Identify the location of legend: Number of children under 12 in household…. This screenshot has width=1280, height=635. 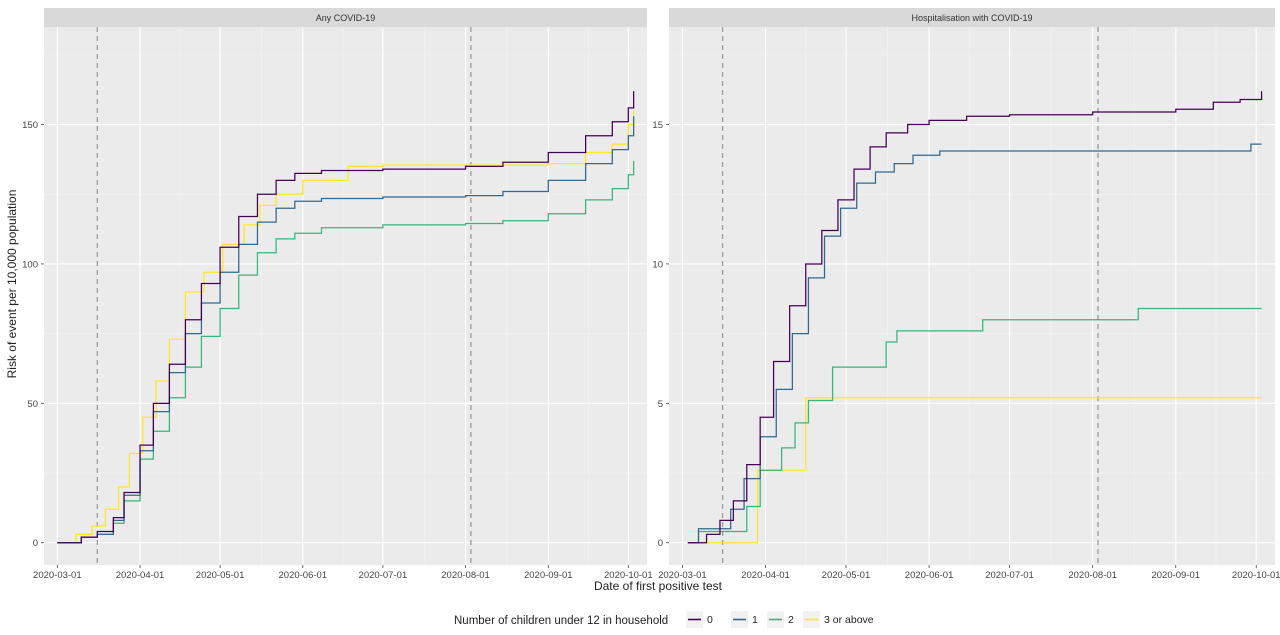
(664, 619).